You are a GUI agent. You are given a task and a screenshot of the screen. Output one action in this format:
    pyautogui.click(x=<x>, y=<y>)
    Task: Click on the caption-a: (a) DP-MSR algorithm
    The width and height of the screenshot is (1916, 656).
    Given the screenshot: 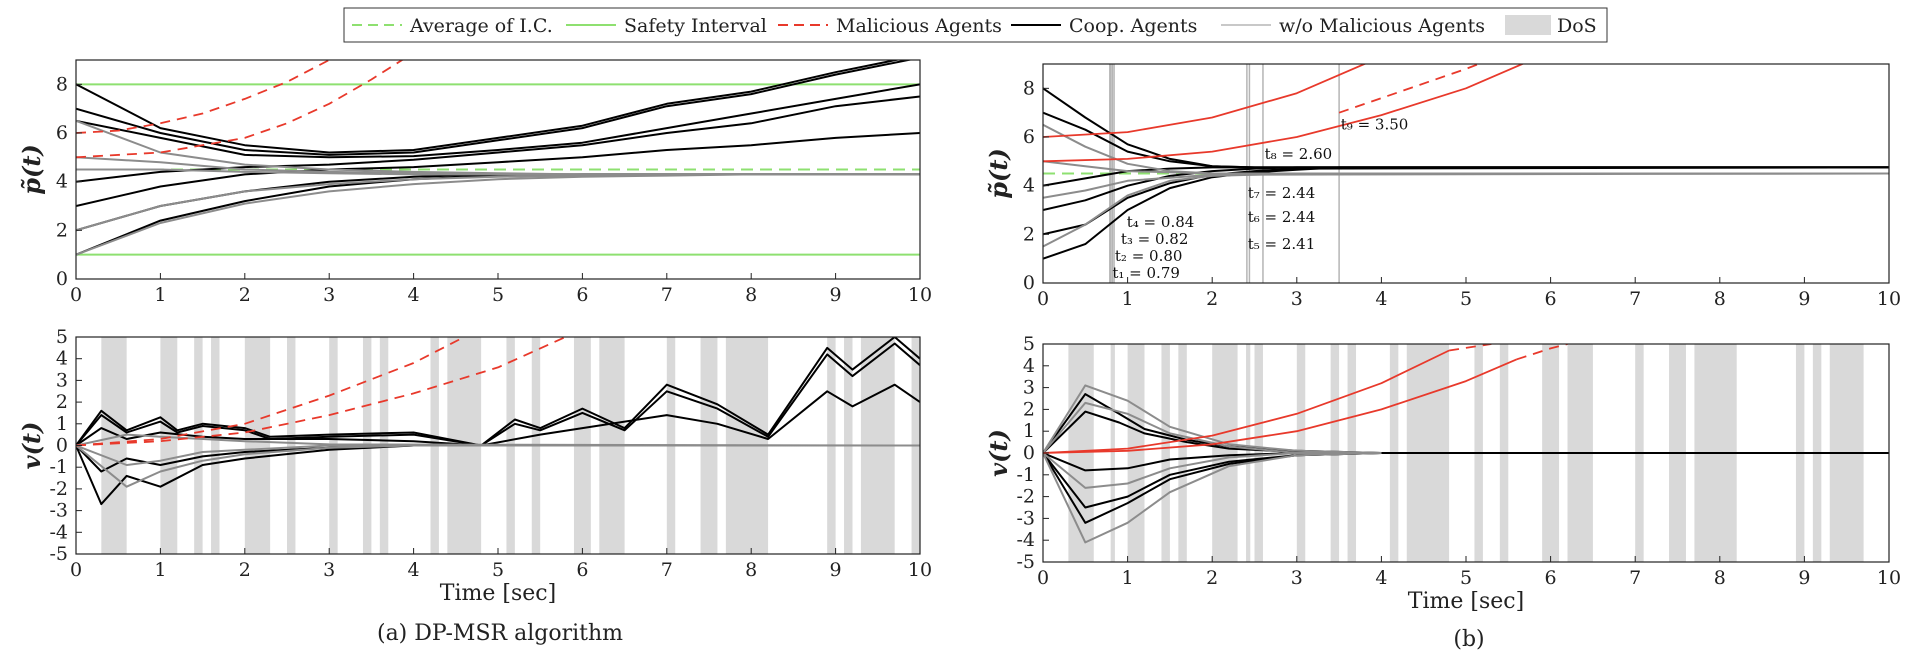 What is the action you would take?
    pyautogui.click(x=500, y=633)
    